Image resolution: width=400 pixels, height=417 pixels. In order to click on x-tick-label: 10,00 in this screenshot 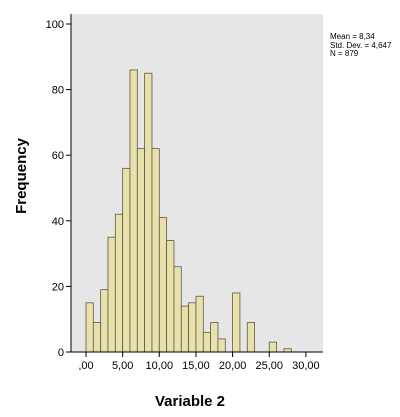, I will do `click(160, 366)`.